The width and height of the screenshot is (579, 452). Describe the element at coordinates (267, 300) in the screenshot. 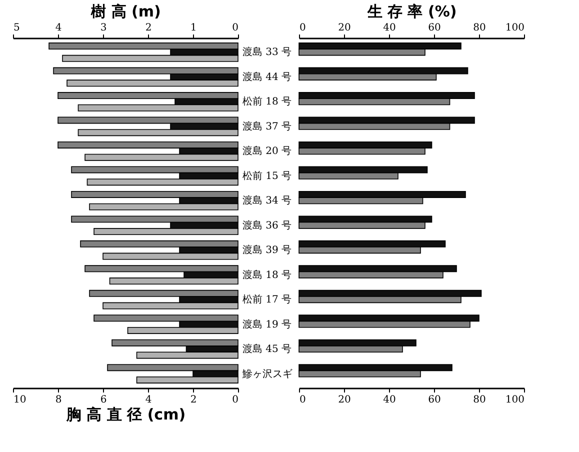

I see `y-tick-label: 松前 17 号` at that location.